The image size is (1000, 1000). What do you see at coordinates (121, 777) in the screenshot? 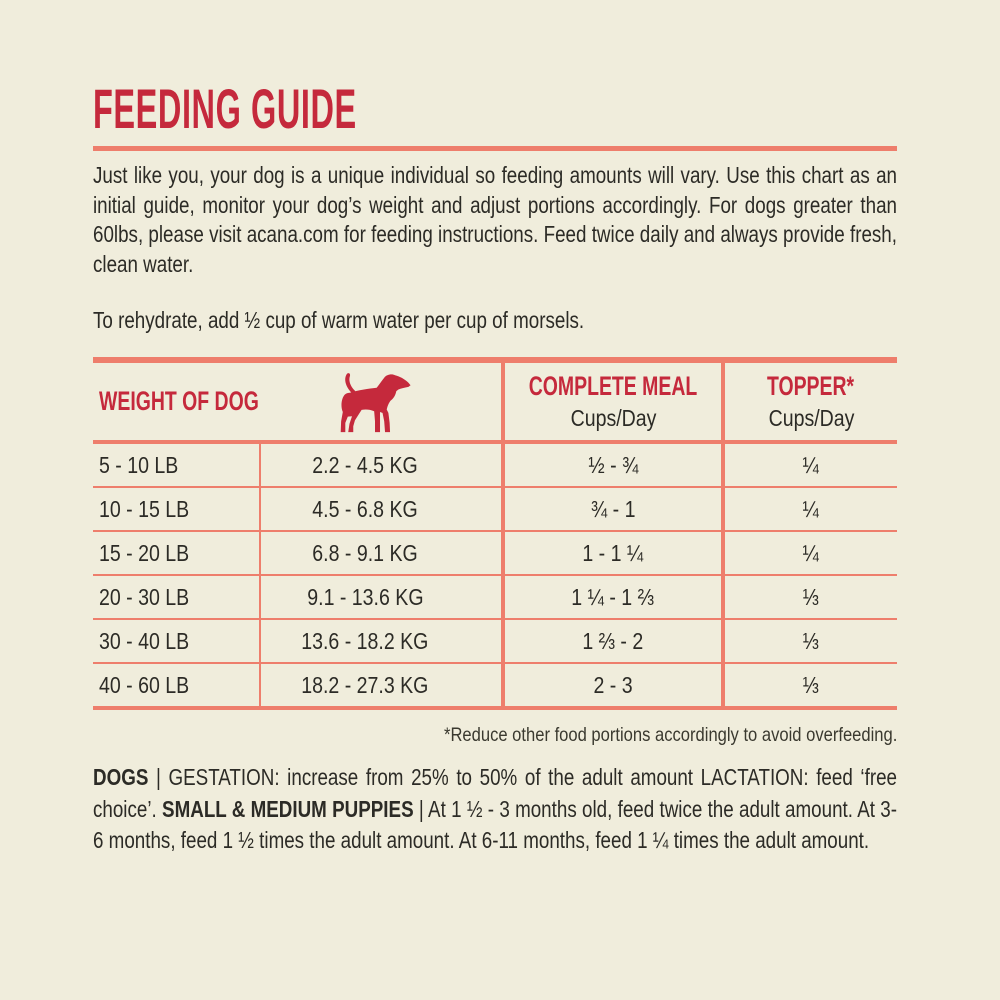
I see `care-note-segment: DOGS` at bounding box center [121, 777].